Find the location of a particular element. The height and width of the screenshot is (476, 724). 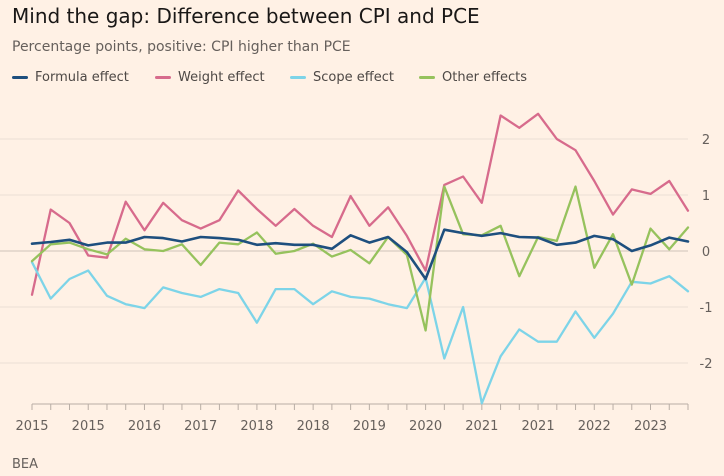

x-tick-label-9: 2021 is located at coordinates (538, 426).